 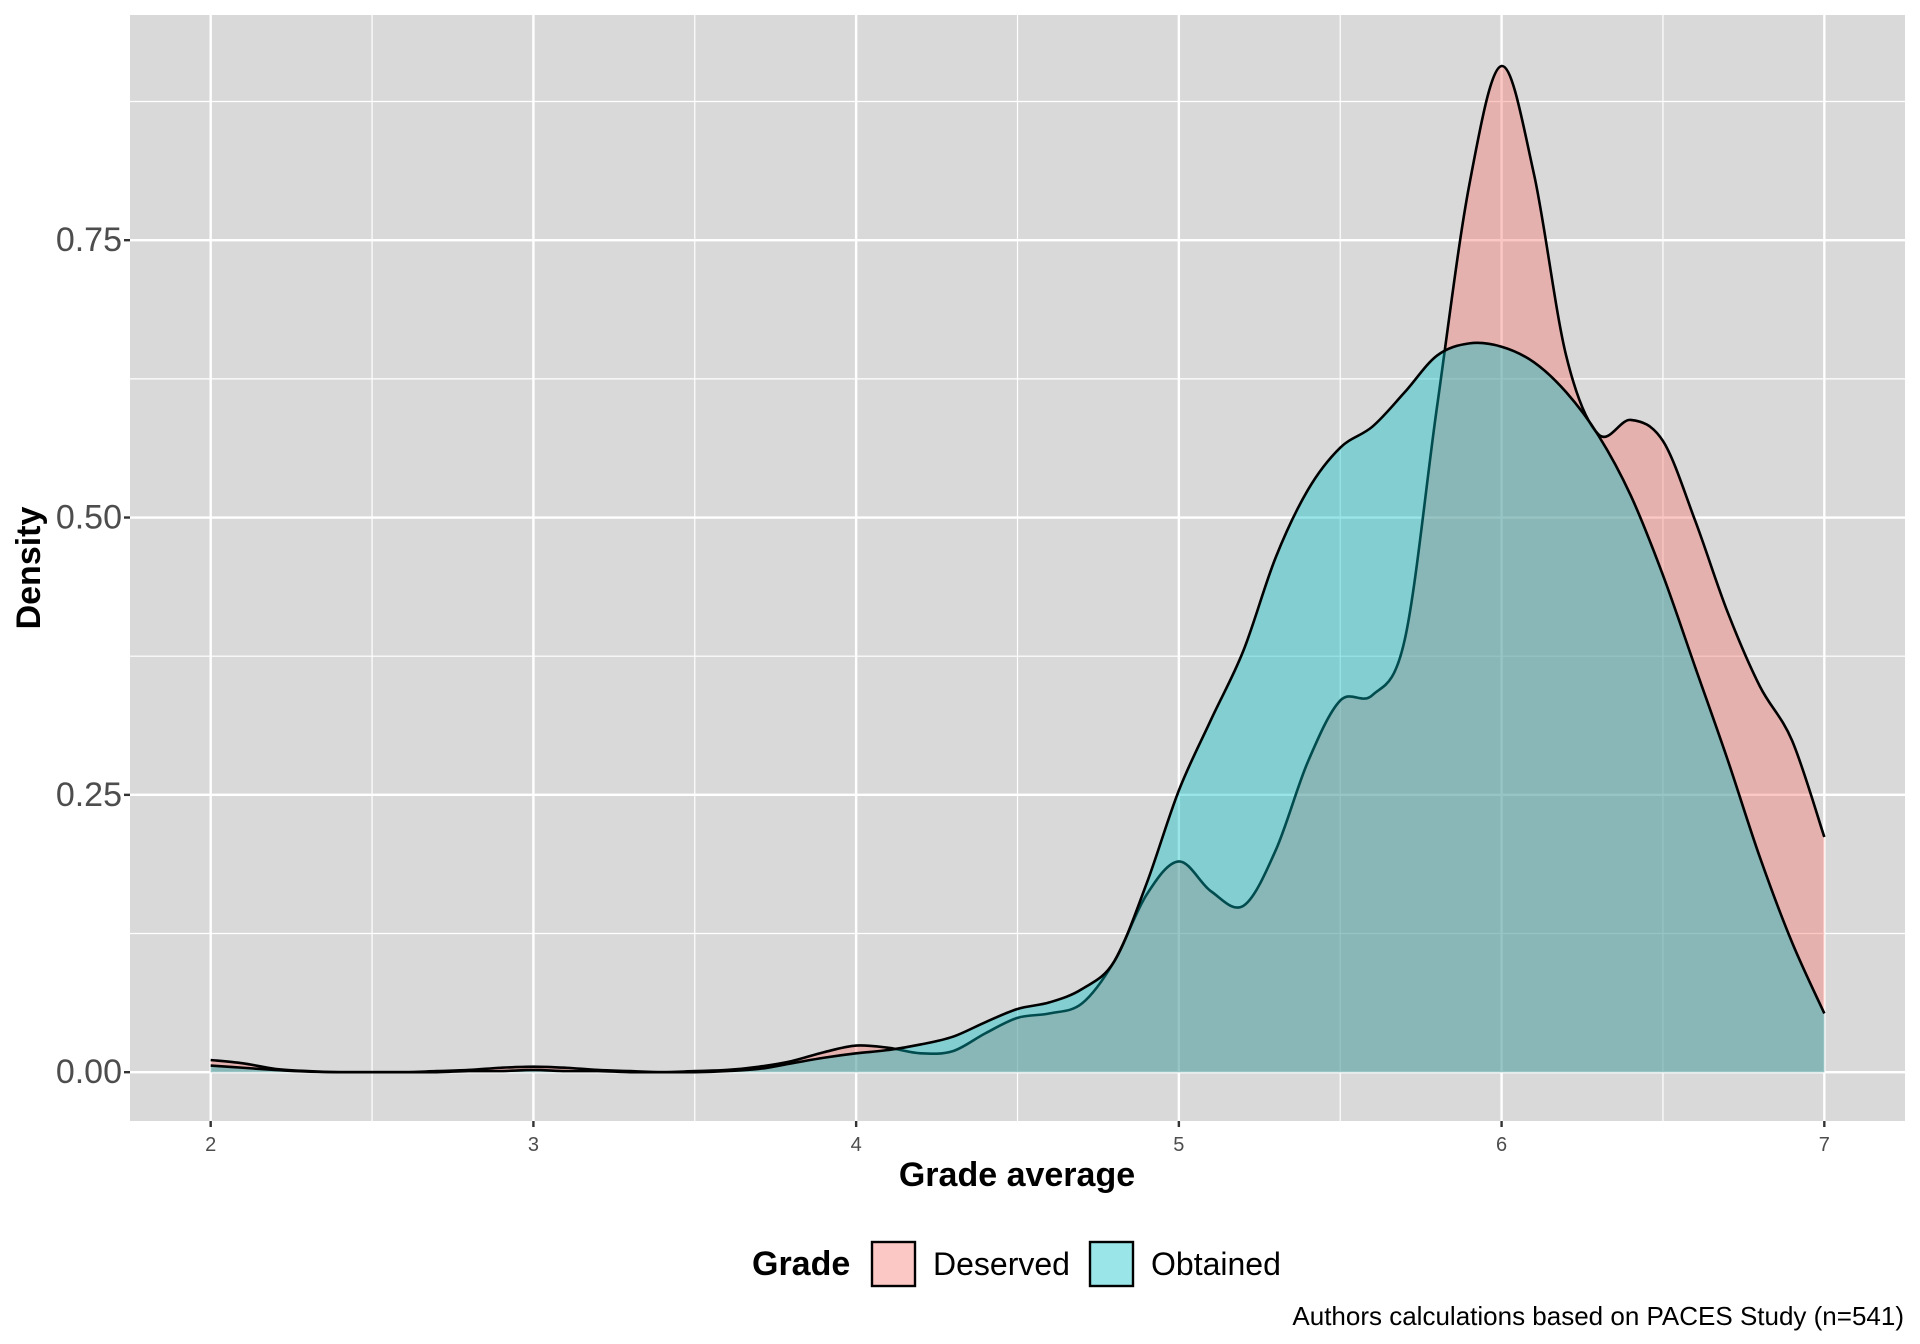 I want to click on y-axis-title: Density, so click(x=29, y=568).